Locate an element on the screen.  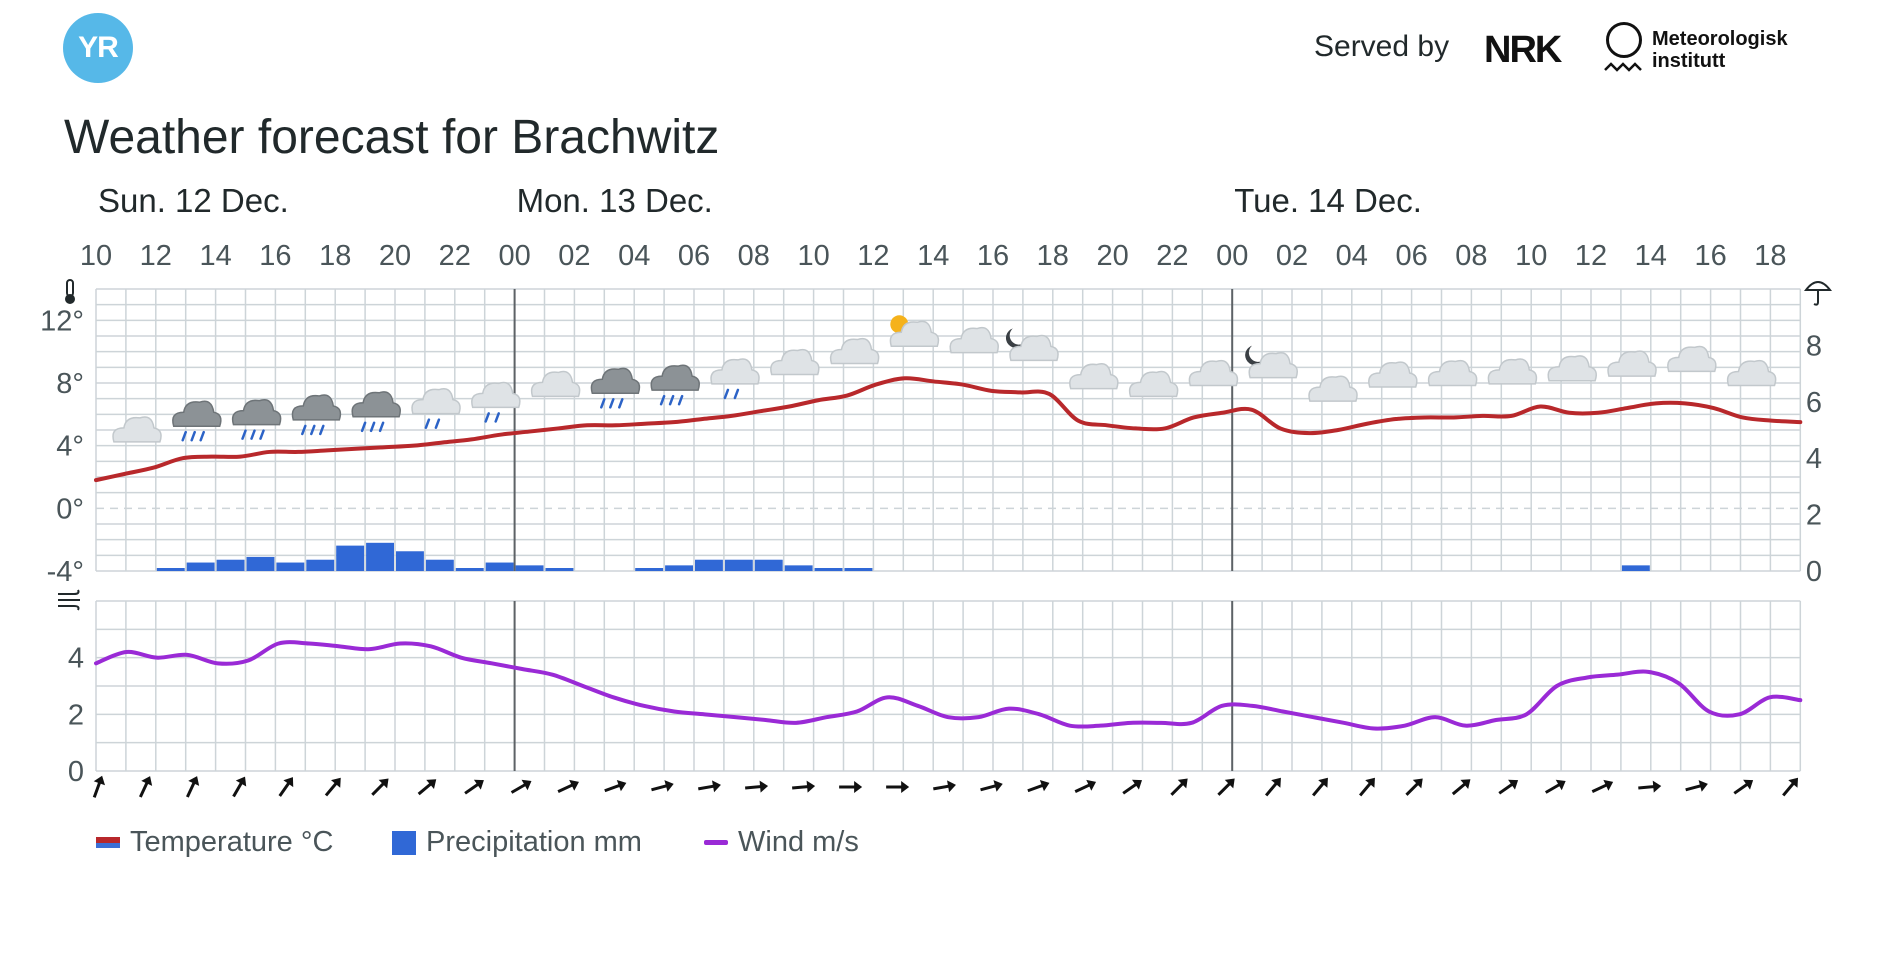
temperature-tick-label: 8° is located at coordinates (70, 384).